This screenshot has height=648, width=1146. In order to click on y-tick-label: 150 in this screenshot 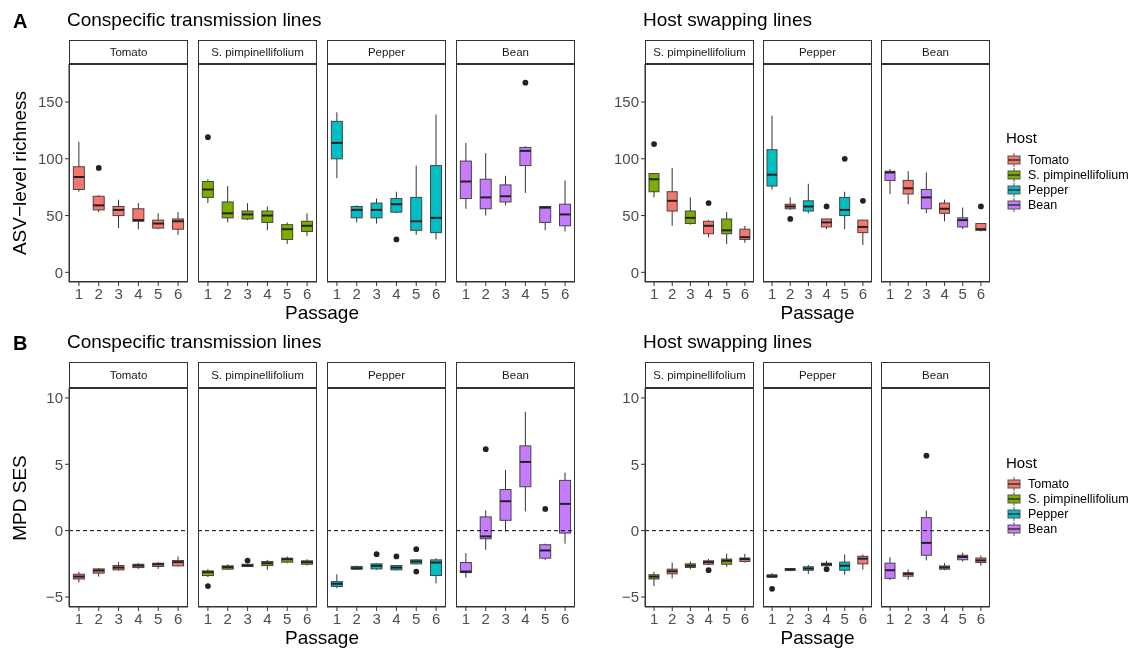, I will do `click(50, 102)`.